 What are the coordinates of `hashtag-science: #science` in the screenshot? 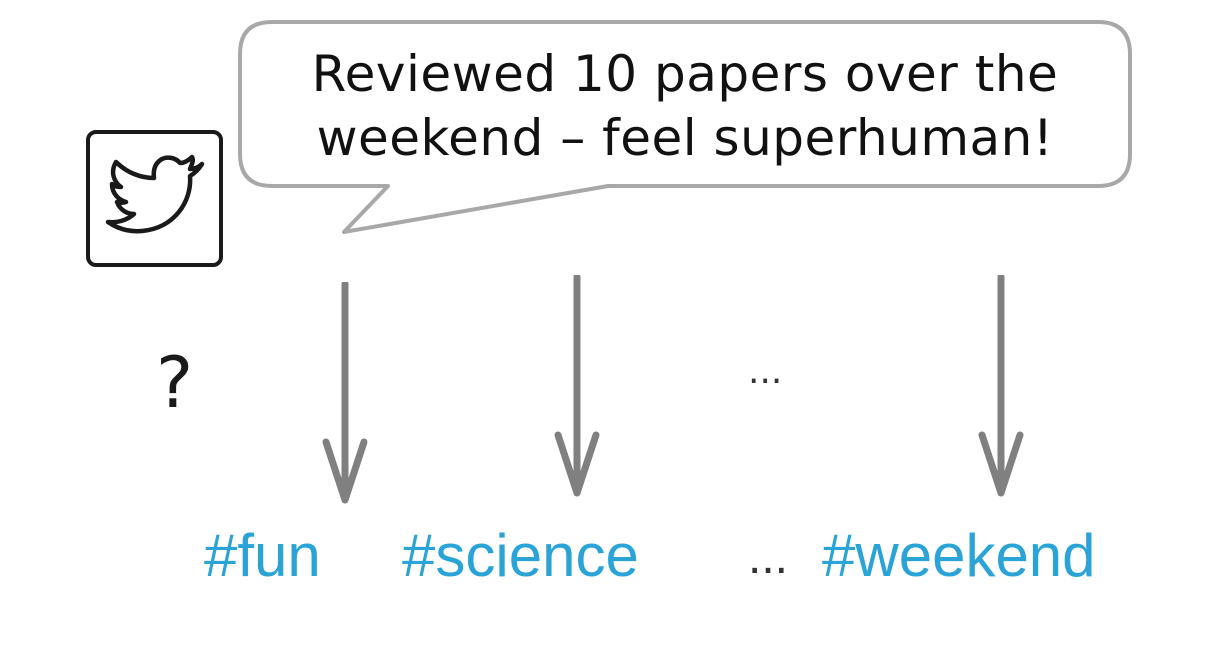 It's located at (520, 555).